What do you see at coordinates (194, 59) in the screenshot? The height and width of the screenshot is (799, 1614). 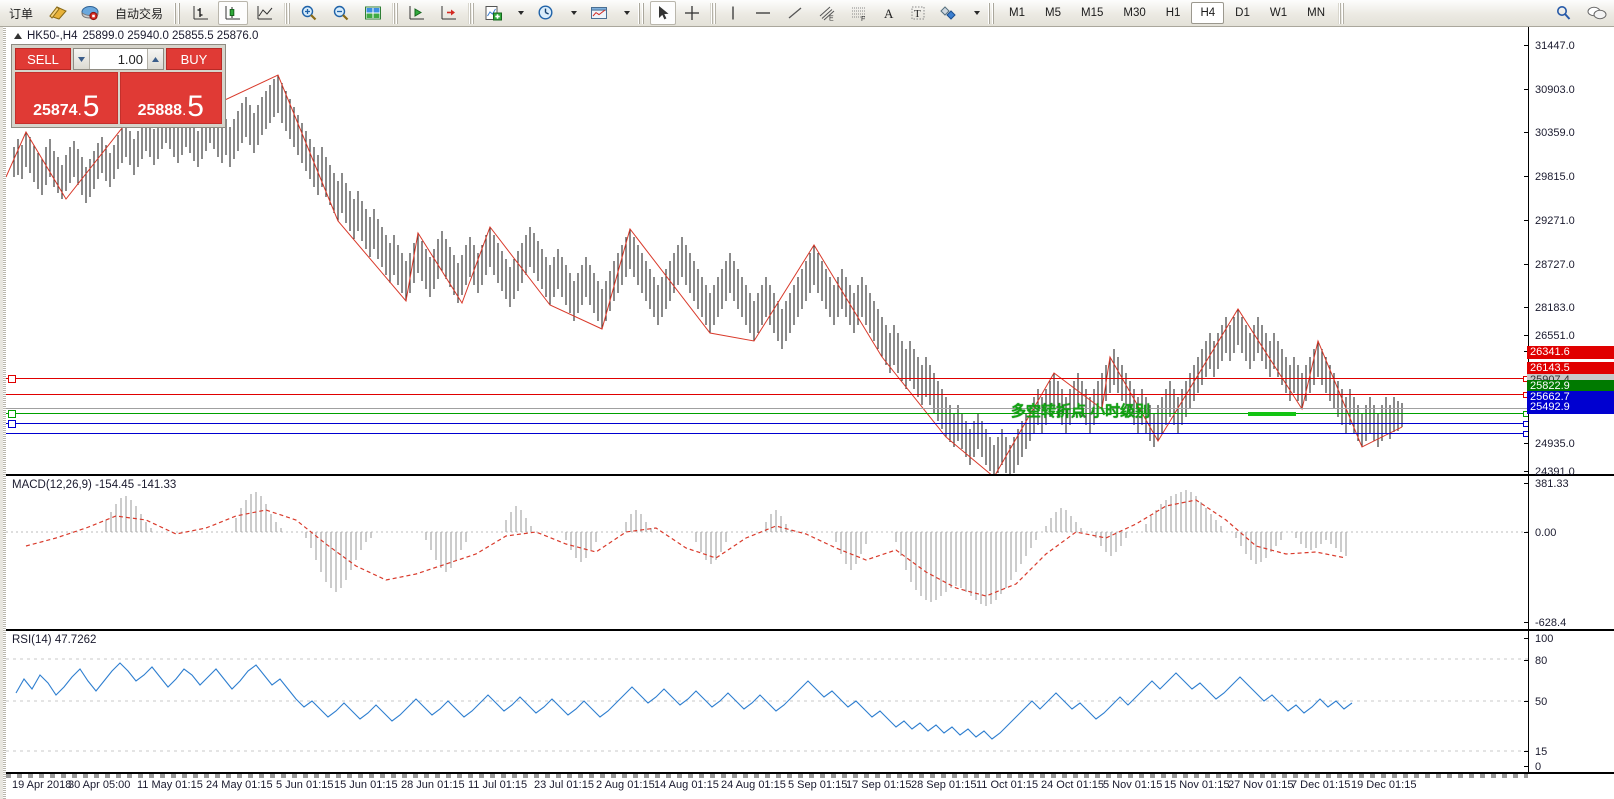 I see `buy-label: BUY` at bounding box center [194, 59].